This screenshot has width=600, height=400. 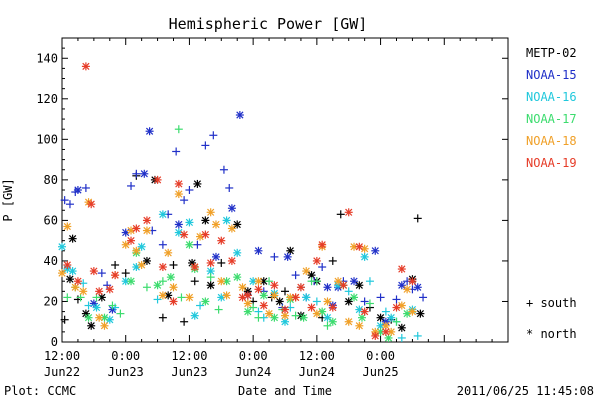 What do you see at coordinates (40, 391) in the screenshot?
I see `plot-credit: Plot: CCMC` at bounding box center [40, 391].